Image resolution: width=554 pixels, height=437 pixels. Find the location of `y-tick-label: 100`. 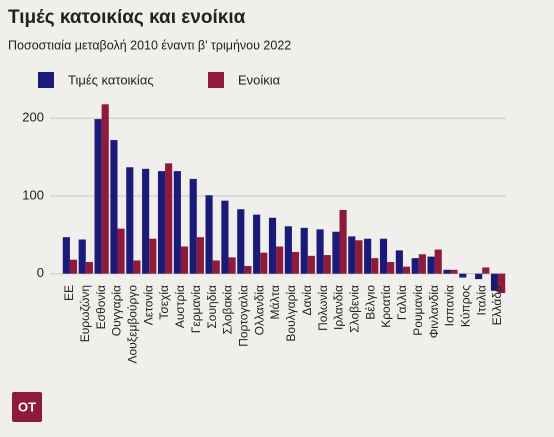

y-tick-label: 100 is located at coordinates (33, 194).